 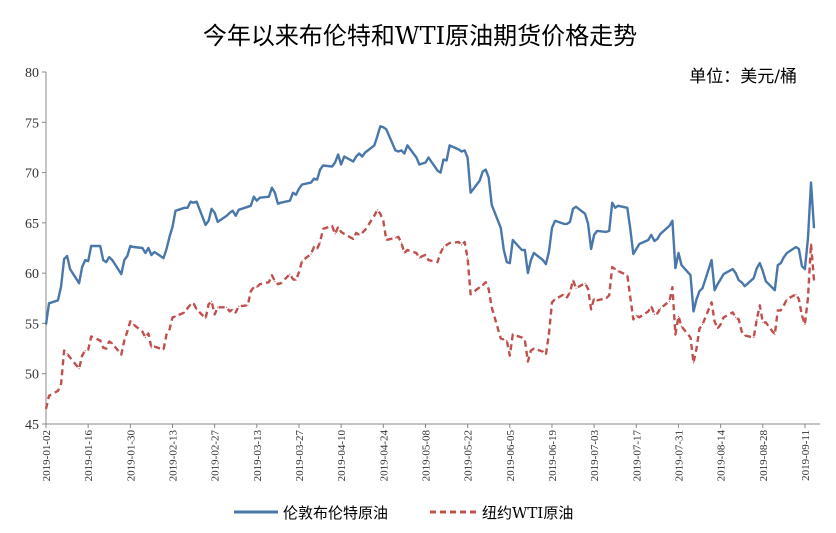 What do you see at coordinates (258, 456) in the screenshot?
I see `x-tick-label: 2019-03-13` at bounding box center [258, 456].